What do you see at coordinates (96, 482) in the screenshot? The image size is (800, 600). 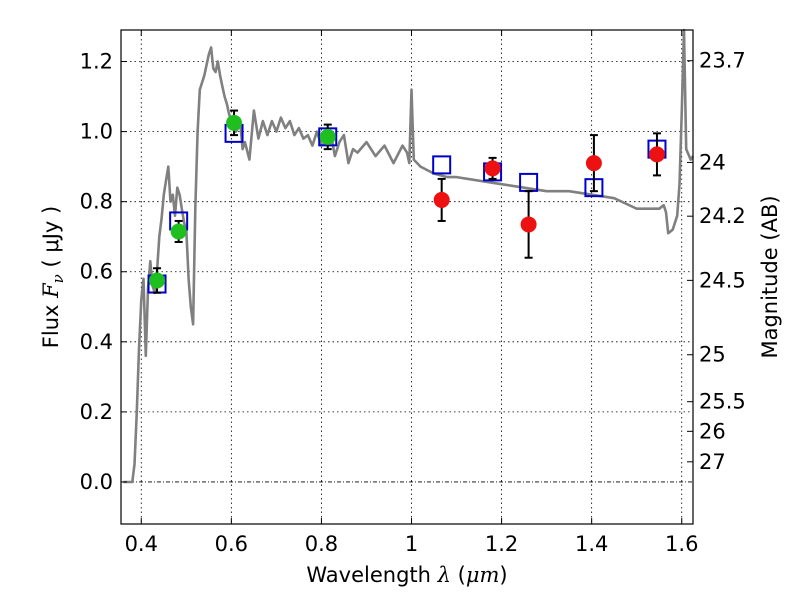 I see `y-tick-label: 0.0` at bounding box center [96, 482].